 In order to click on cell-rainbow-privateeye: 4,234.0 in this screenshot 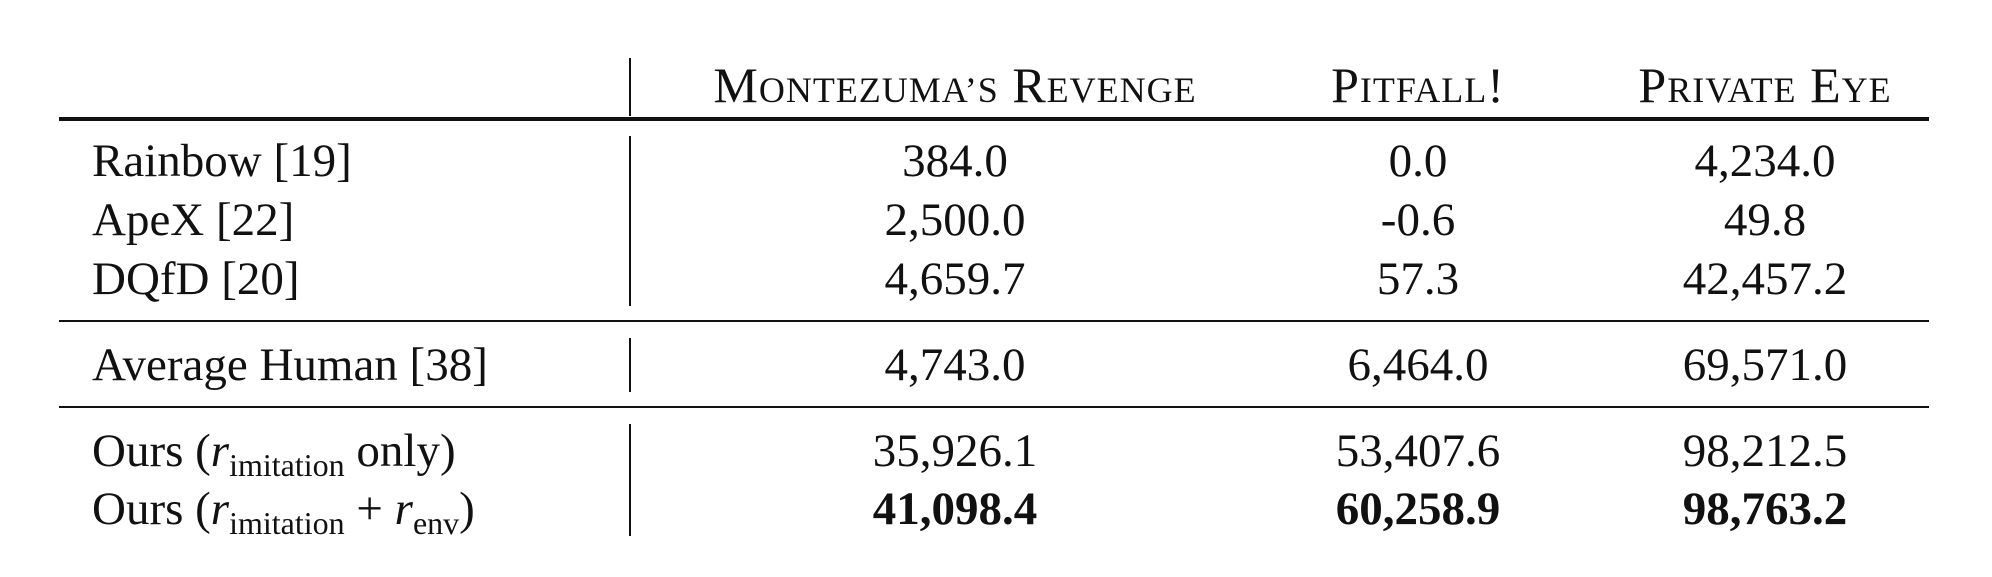, I will do `click(1765, 161)`.